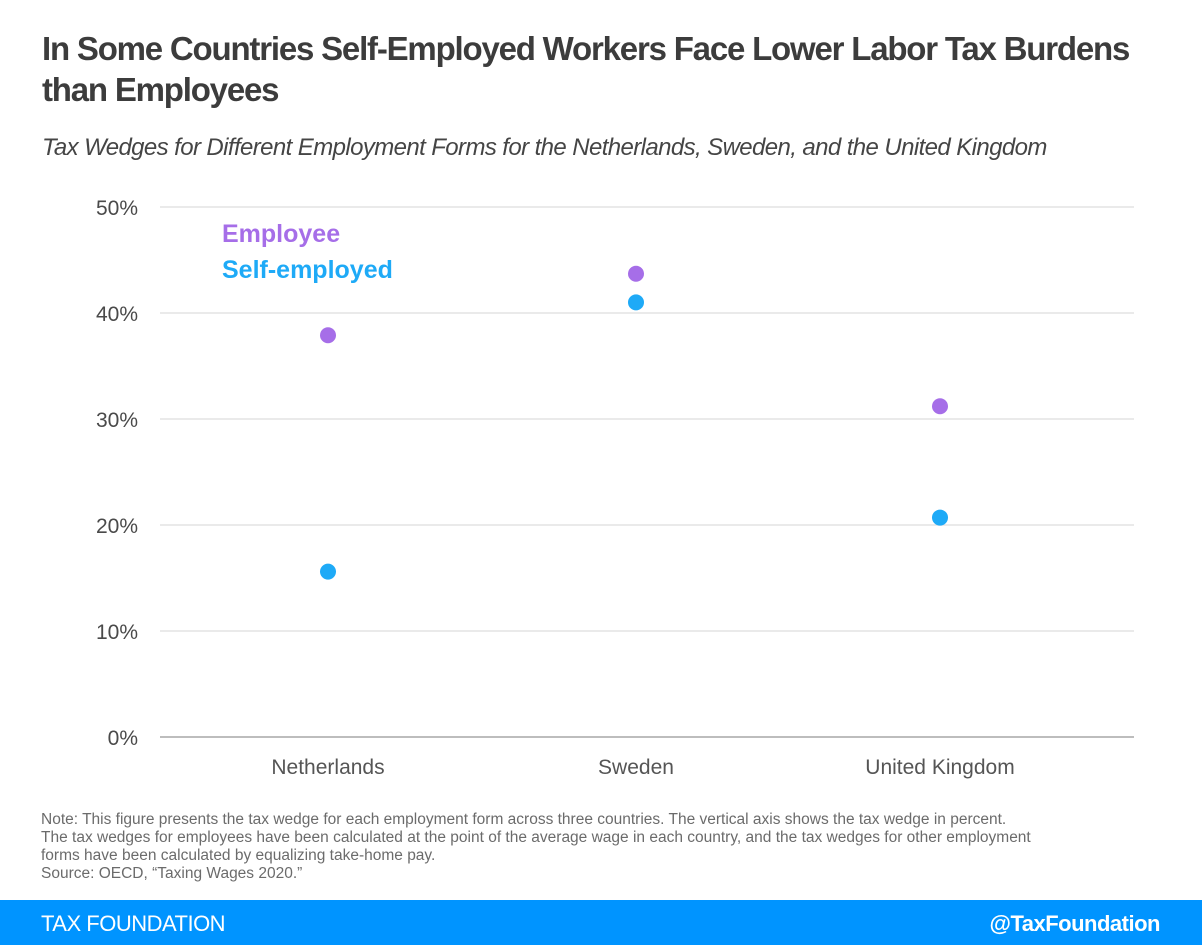  I want to click on legend-employee: Employee, so click(281, 234).